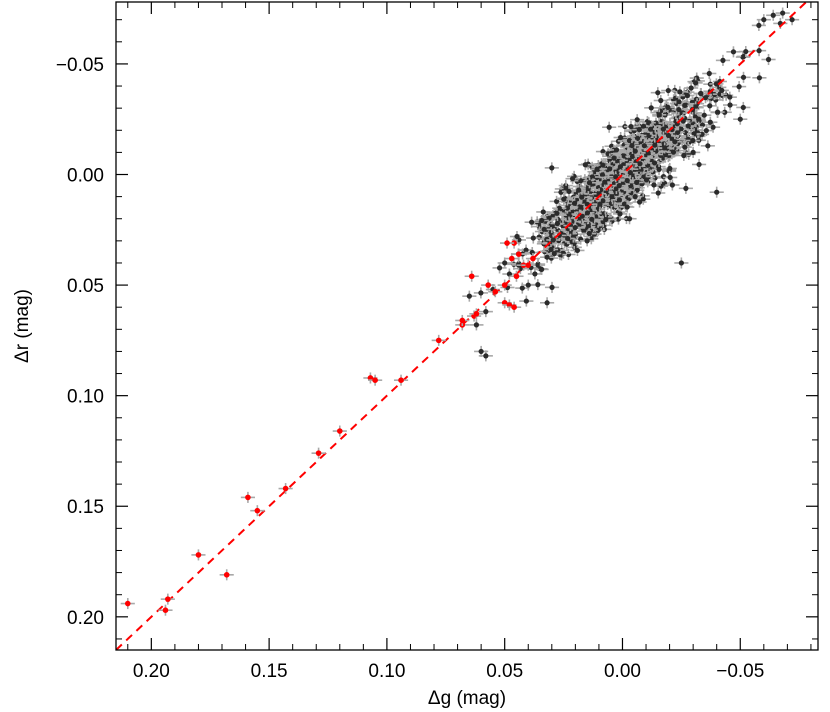 This screenshot has width=830, height=712. What do you see at coordinates (467, 698) in the screenshot?
I see `x-axis-label: Δg (mag)` at bounding box center [467, 698].